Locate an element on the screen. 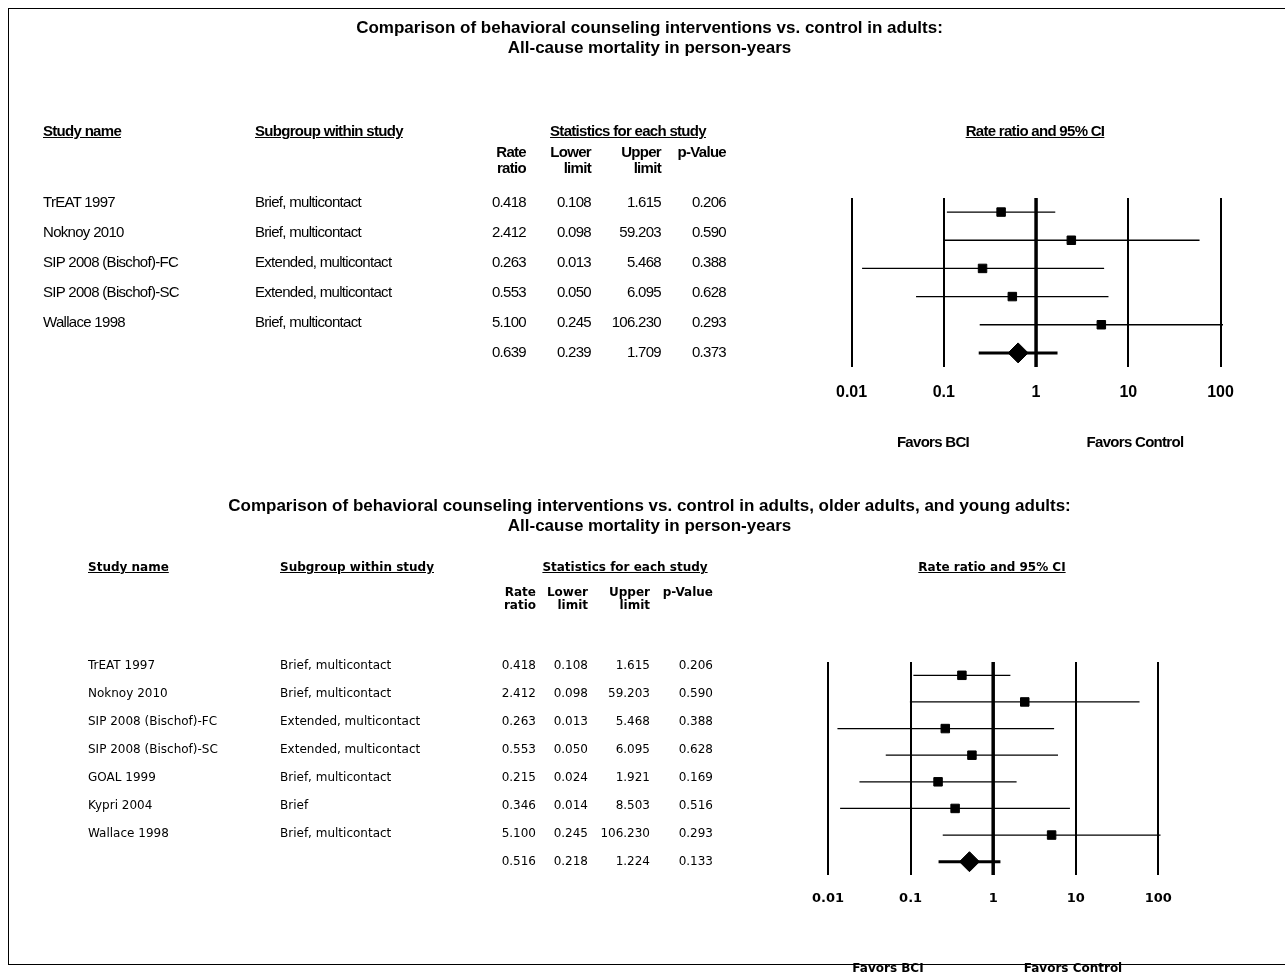 The image size is (1285, 973). category-label: Kypri 2004 is located at coordinates (120, 804).